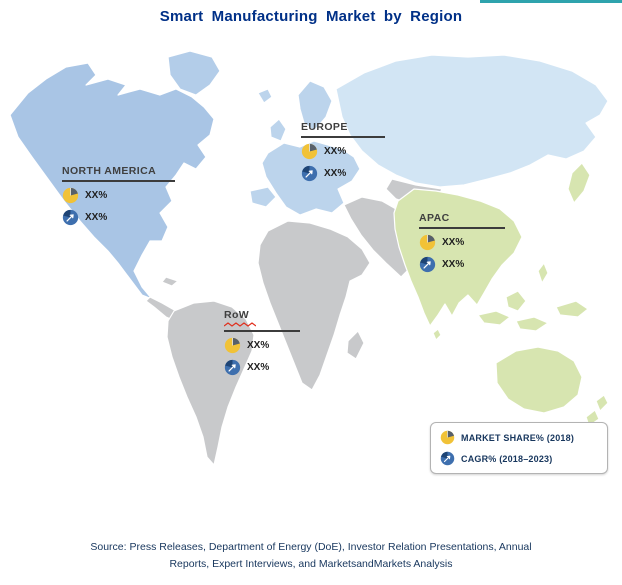 The height and width of the screenshot is (585, 622). I want to click on top-accent-line, so click(551, 1).